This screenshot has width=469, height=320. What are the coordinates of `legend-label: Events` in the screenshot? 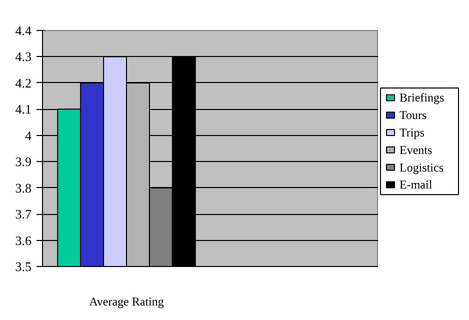 It's located at (416, 149).